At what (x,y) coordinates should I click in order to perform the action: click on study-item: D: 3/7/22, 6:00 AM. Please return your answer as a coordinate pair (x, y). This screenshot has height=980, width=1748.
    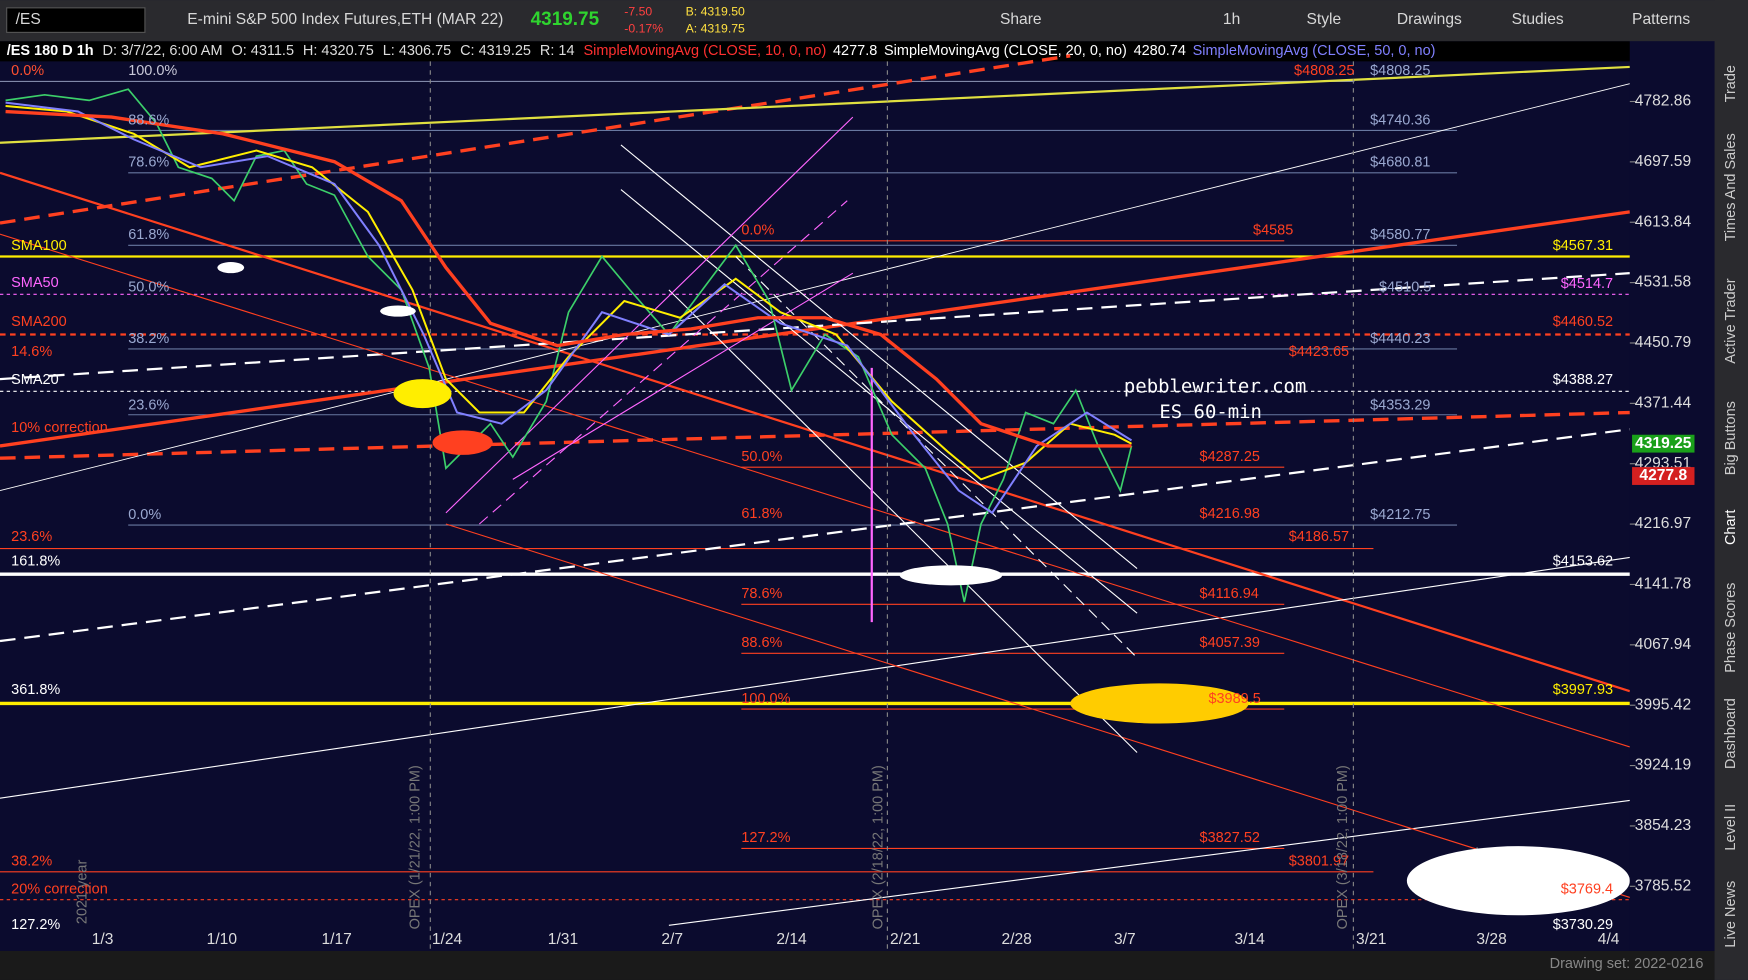
    Looking at the image, I should click on (163, 51).